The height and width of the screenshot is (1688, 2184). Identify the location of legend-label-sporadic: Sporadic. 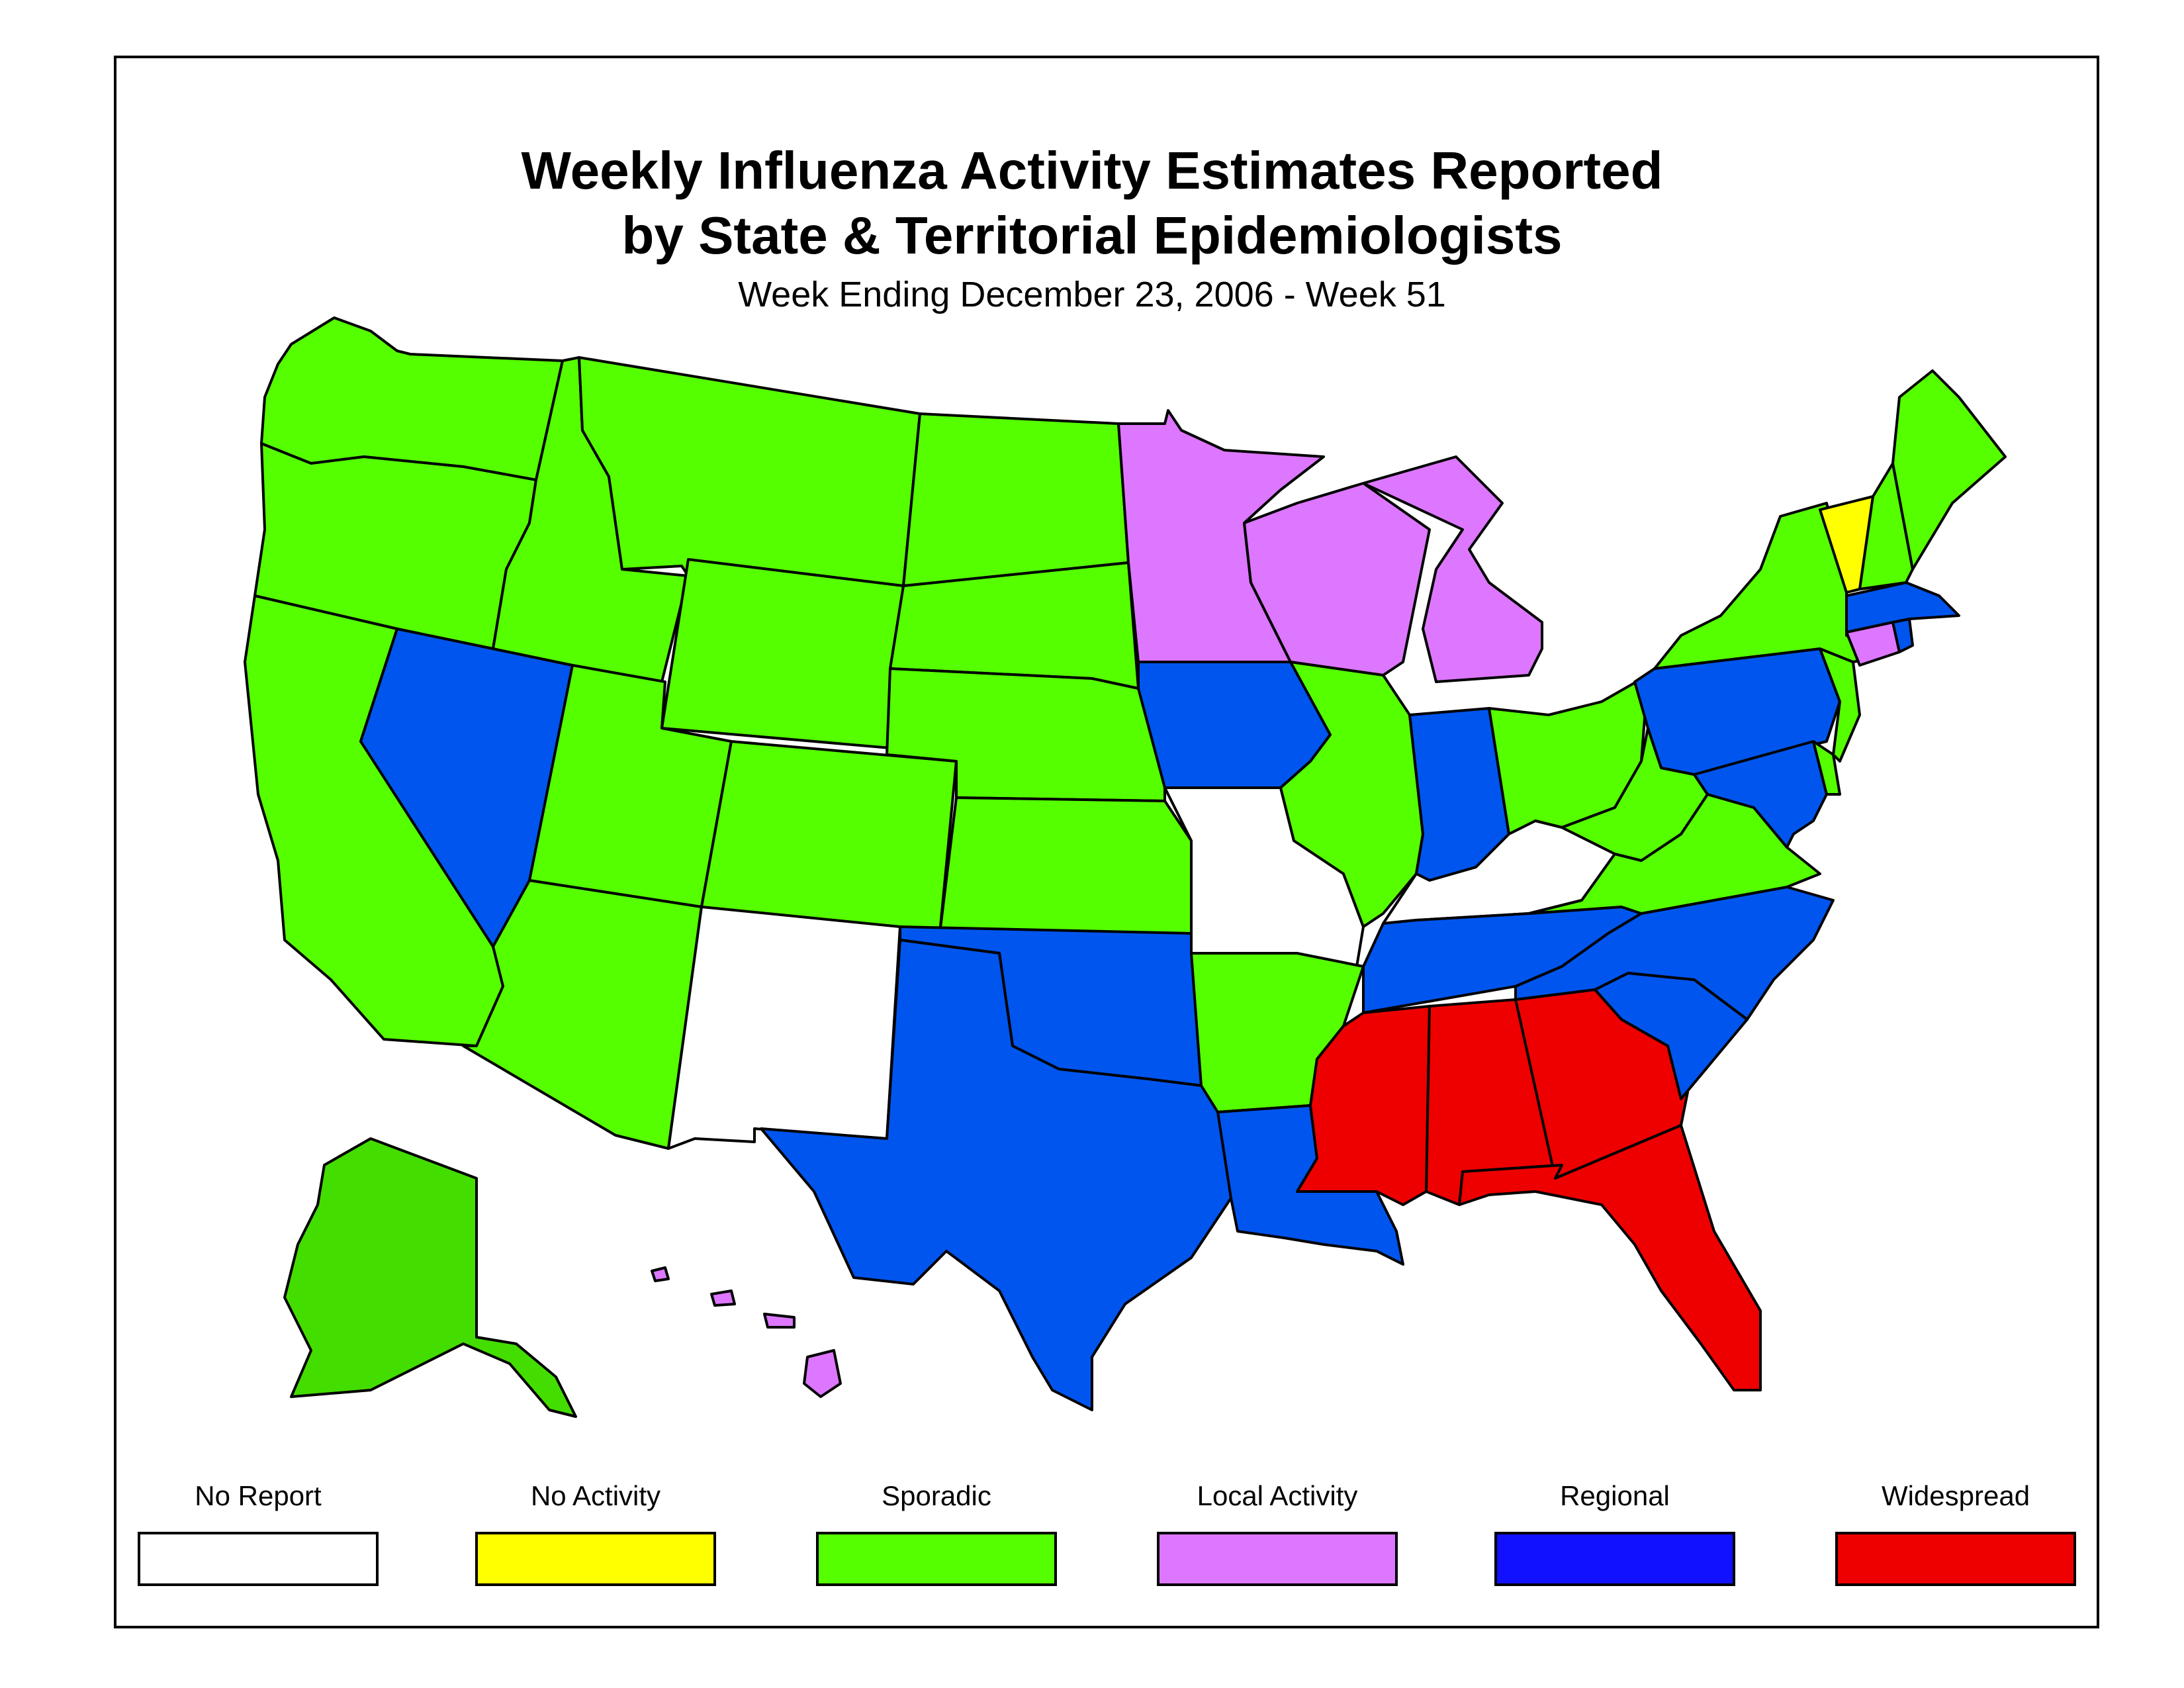
(936, 1495).